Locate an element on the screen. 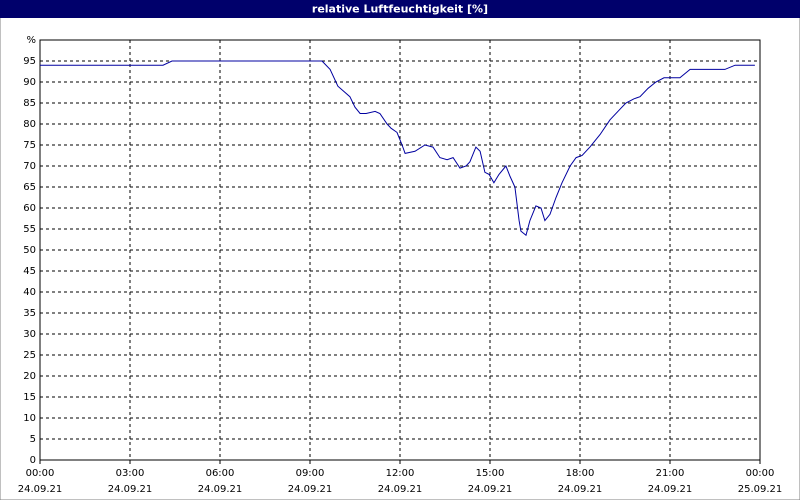  x-tick-date: 25.09.21 is located at coordinates (760, 489).